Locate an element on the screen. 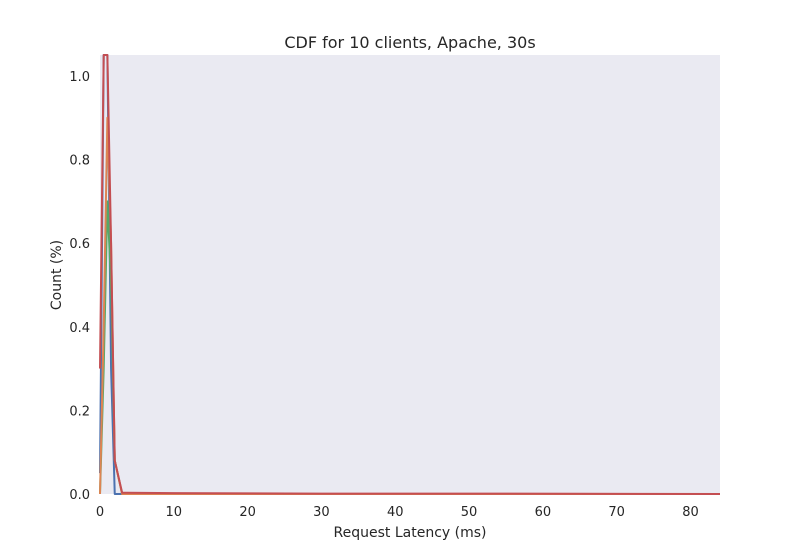  chart-title: CDF for 10 clients, Apache, 30s is located at coordinates (409, 42).